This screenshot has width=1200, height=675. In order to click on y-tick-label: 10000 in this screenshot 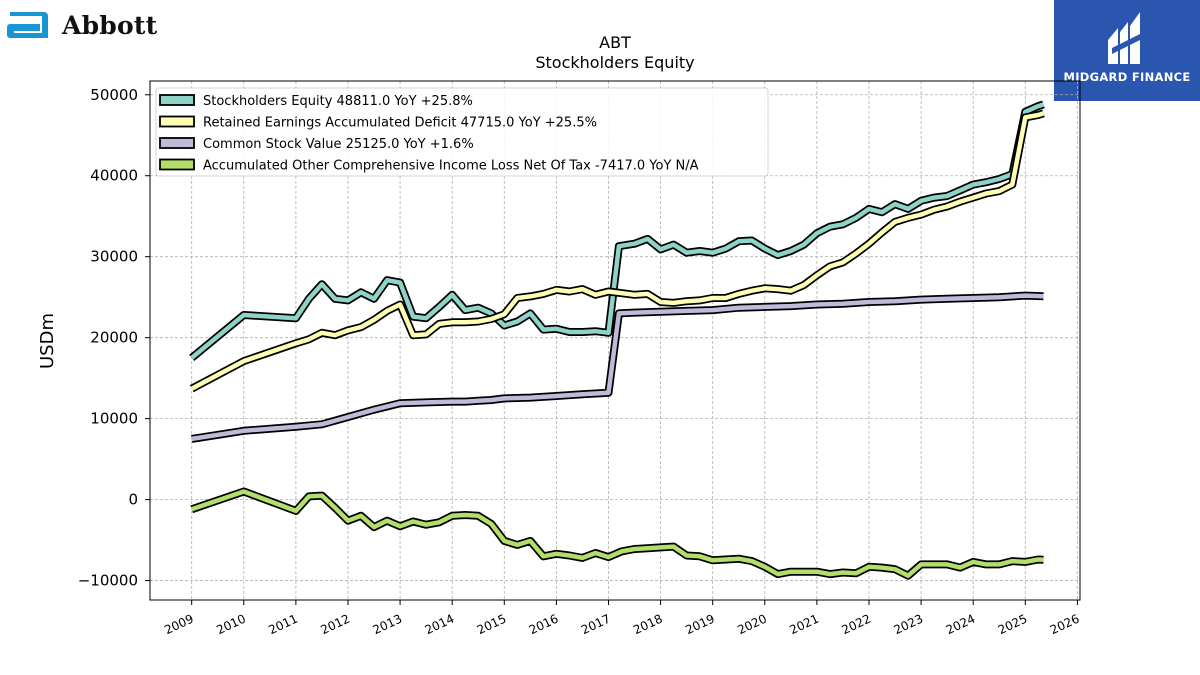, I will do `click(114, 419)`.